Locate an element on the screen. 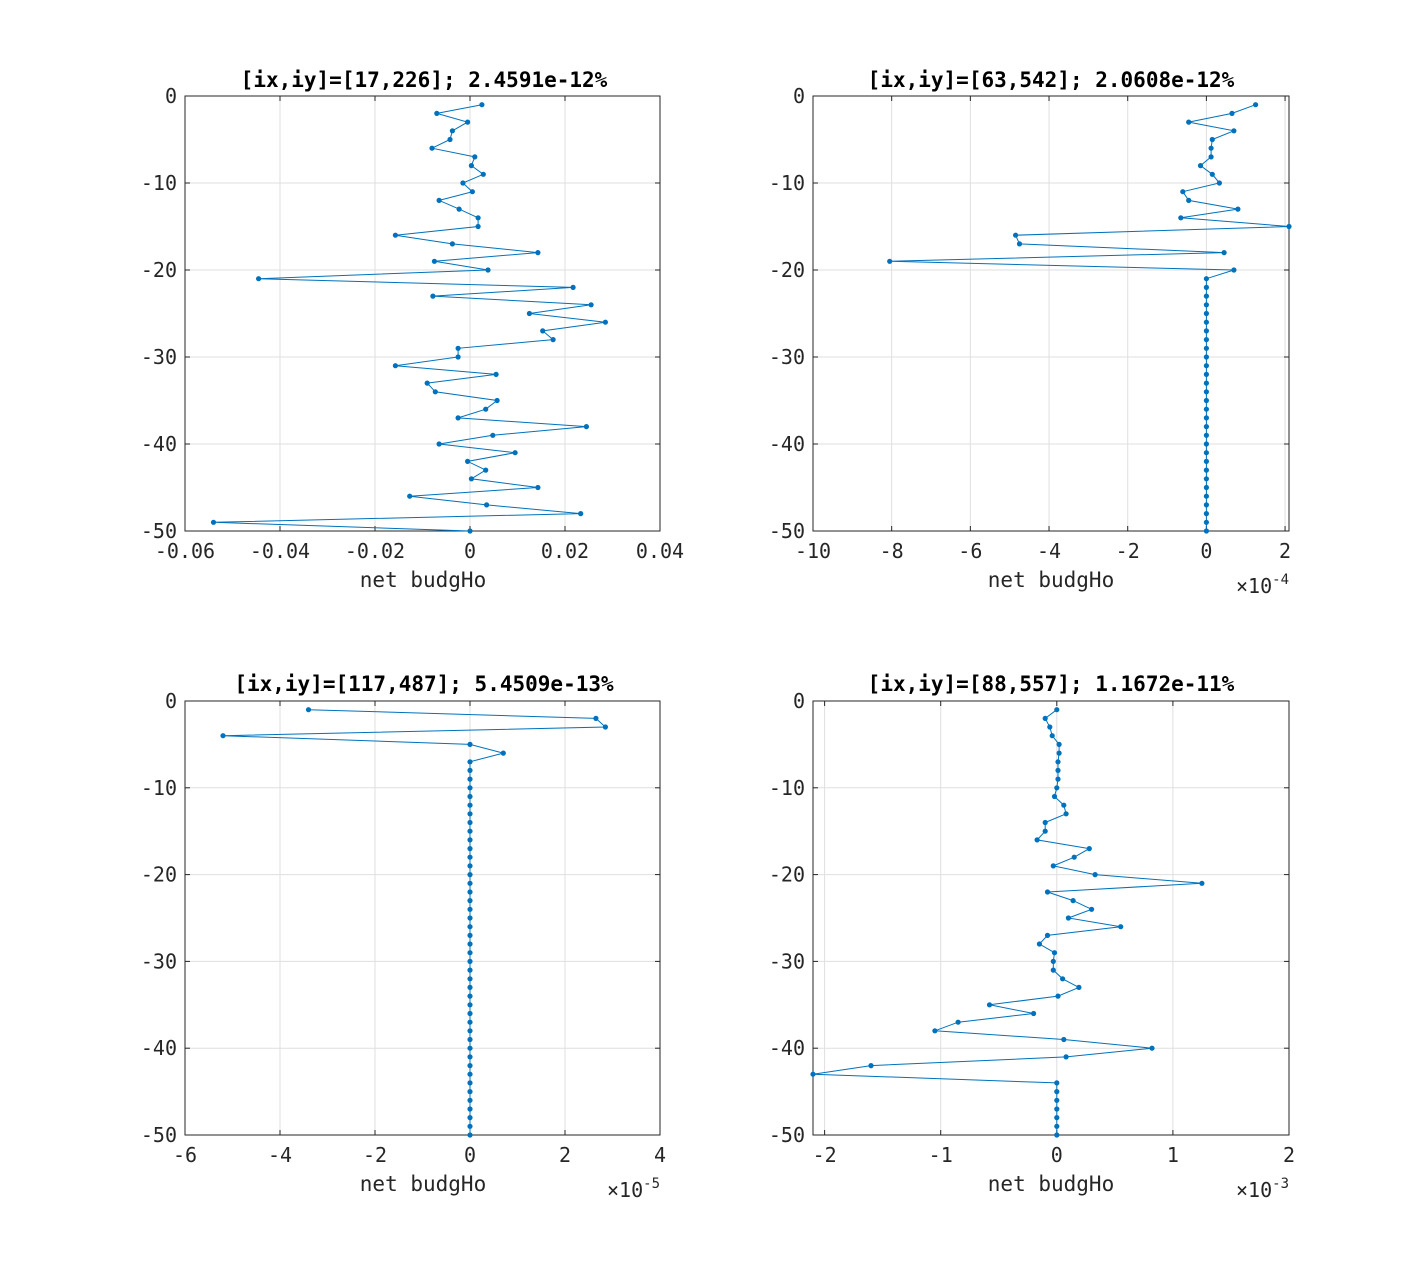 The image size is (1425, 1275). x-axis-label: net budgHo is located at coordinates (423, 1184).